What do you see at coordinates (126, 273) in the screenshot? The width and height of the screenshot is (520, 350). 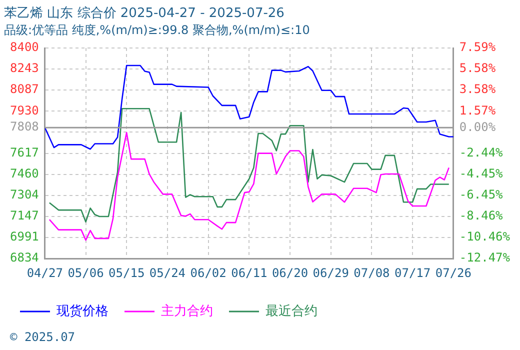 I see `x-tick-label: 05/15` at bounding box center [126, 273].